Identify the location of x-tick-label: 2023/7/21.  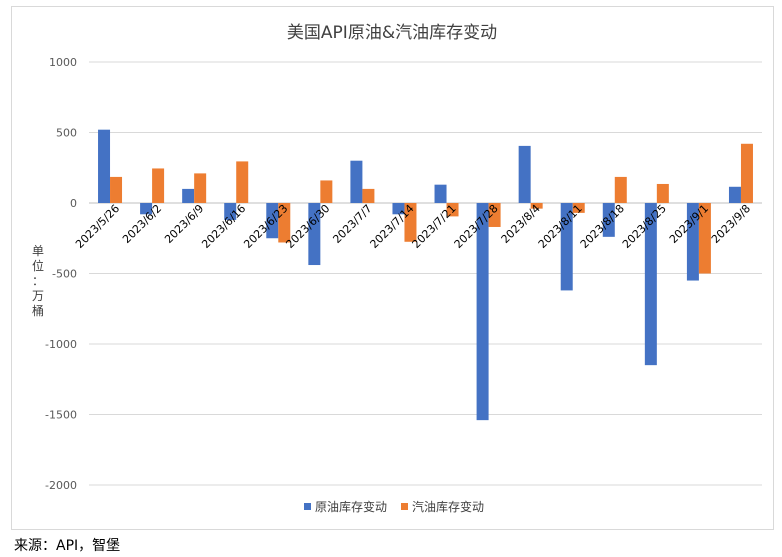
(434, 226).